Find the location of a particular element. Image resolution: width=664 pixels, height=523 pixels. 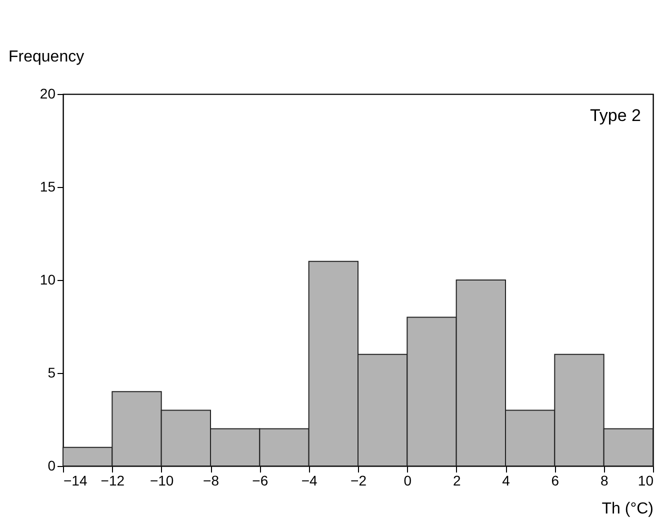

x-axis-title: Th (°C) is located at coordinates (628, 509).